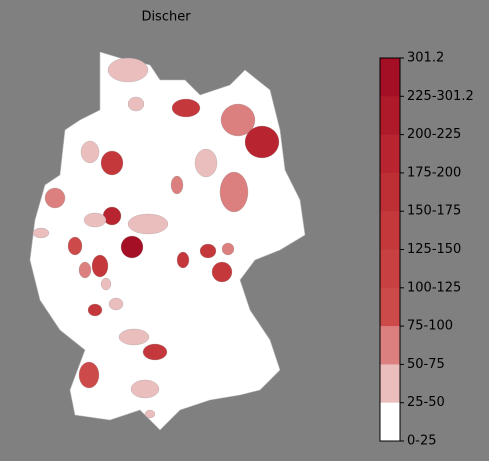  What do you see at coordinates (425, 58) in the screenshot?
I see `colorbar-label: 301.2` at bounding box center [425, 58].